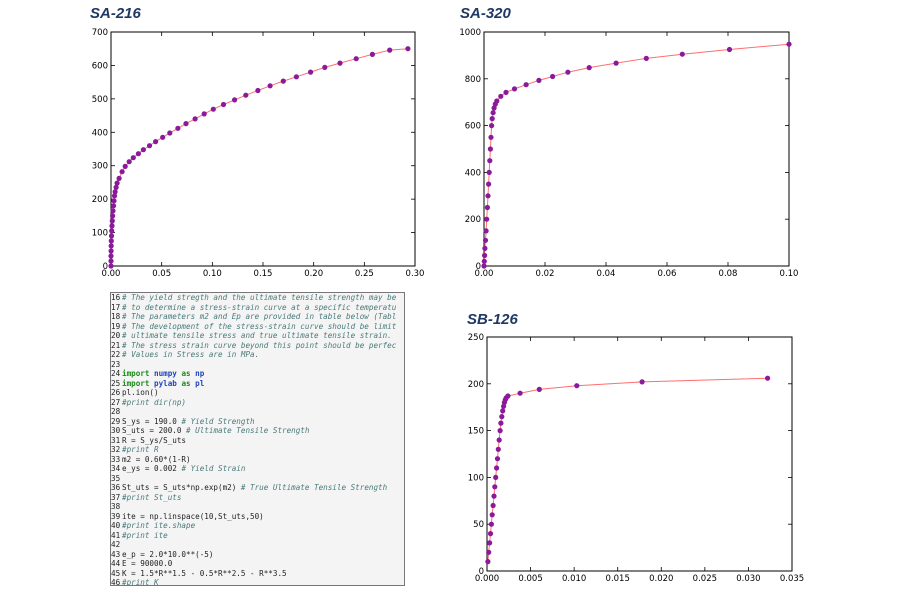 The width and height of the screenshot is (905, 590). What do you see at coordinates (115, 13) in the screenshot?
I see `chart-title-sa216: SA-216` at bounding box center [115, 13].